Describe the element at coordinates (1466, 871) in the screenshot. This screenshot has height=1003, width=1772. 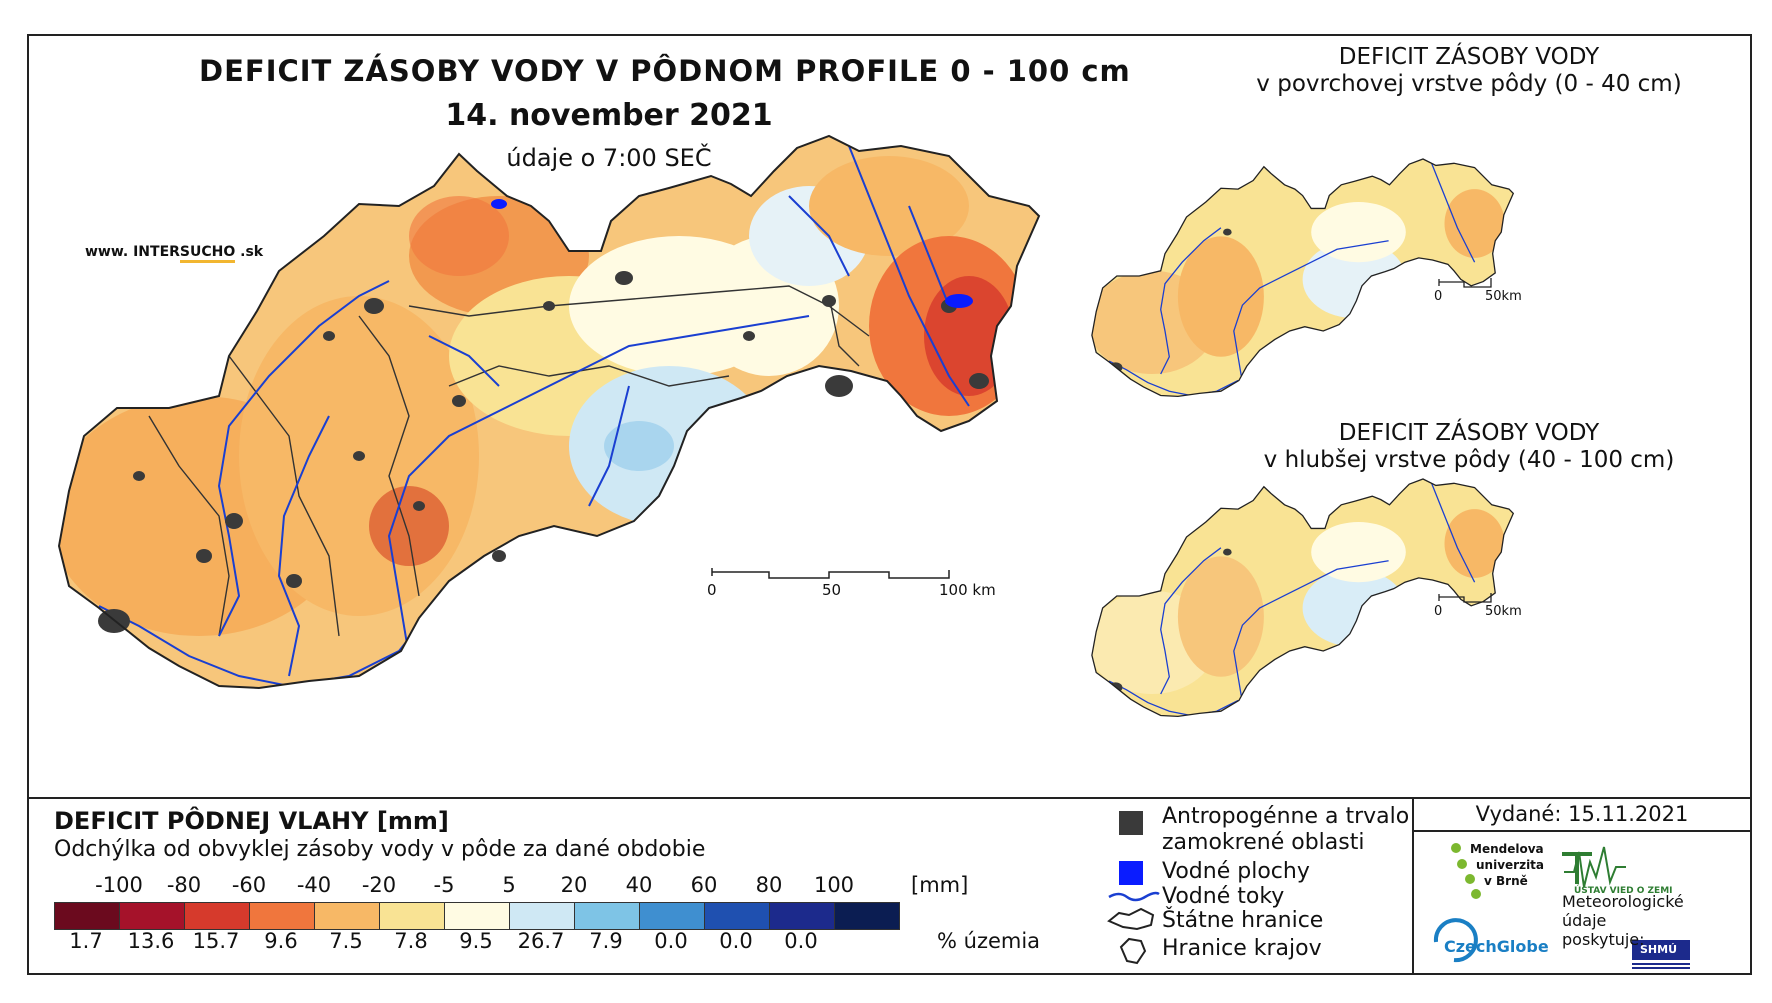
I see `mendel-logo-icon` at that location.